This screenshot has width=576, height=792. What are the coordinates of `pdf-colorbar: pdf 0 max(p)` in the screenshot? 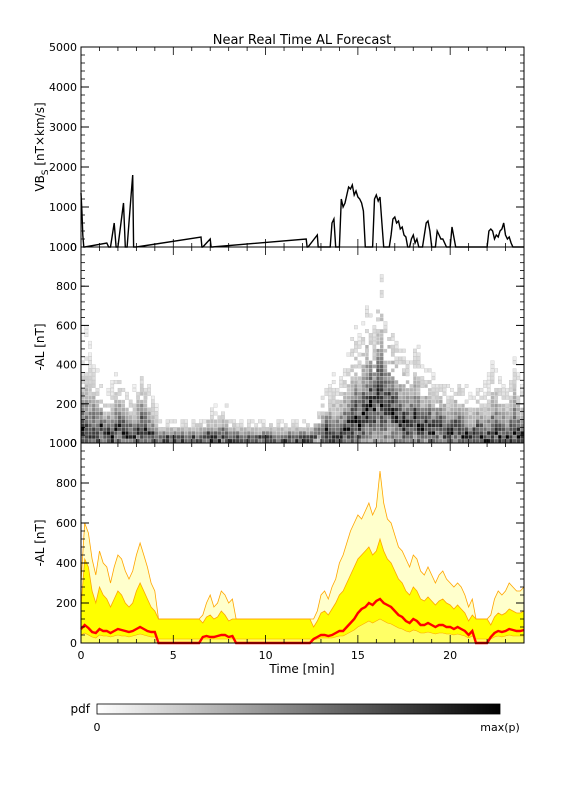 It's located at (295, 718).